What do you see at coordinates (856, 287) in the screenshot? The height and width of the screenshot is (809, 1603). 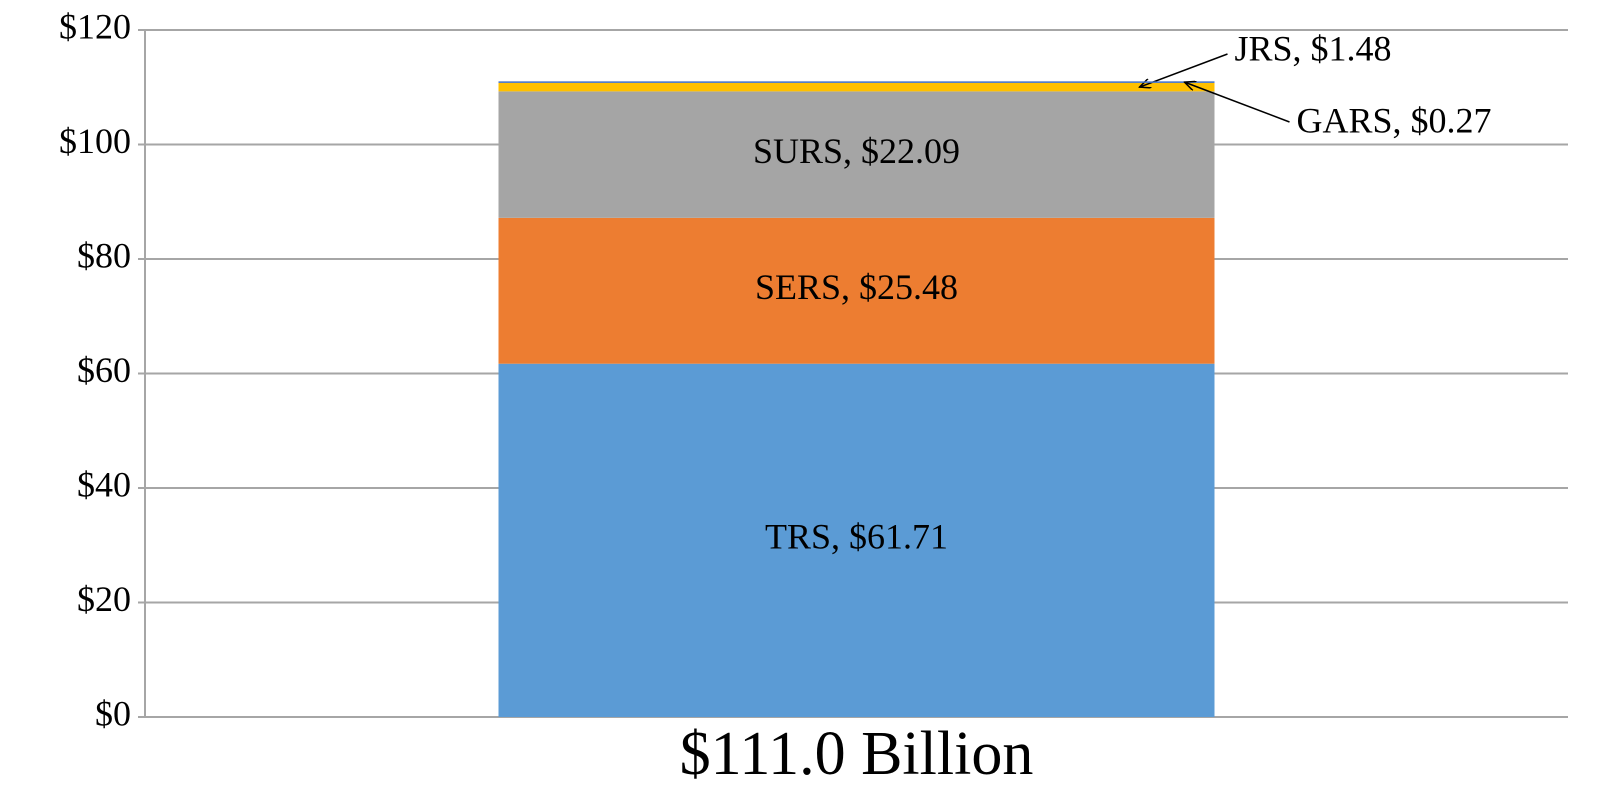 I see `data-label: SERS, $25.48` at bounding box center [856, 287].